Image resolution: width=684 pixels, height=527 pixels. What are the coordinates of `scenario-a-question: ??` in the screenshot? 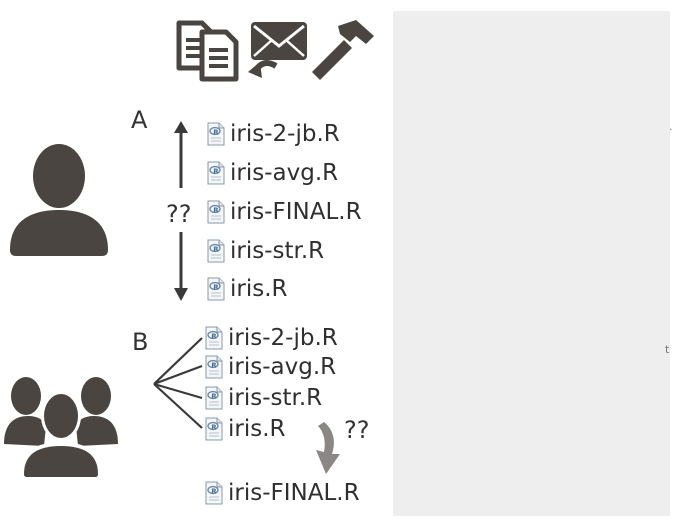 It's located at (179, 214).